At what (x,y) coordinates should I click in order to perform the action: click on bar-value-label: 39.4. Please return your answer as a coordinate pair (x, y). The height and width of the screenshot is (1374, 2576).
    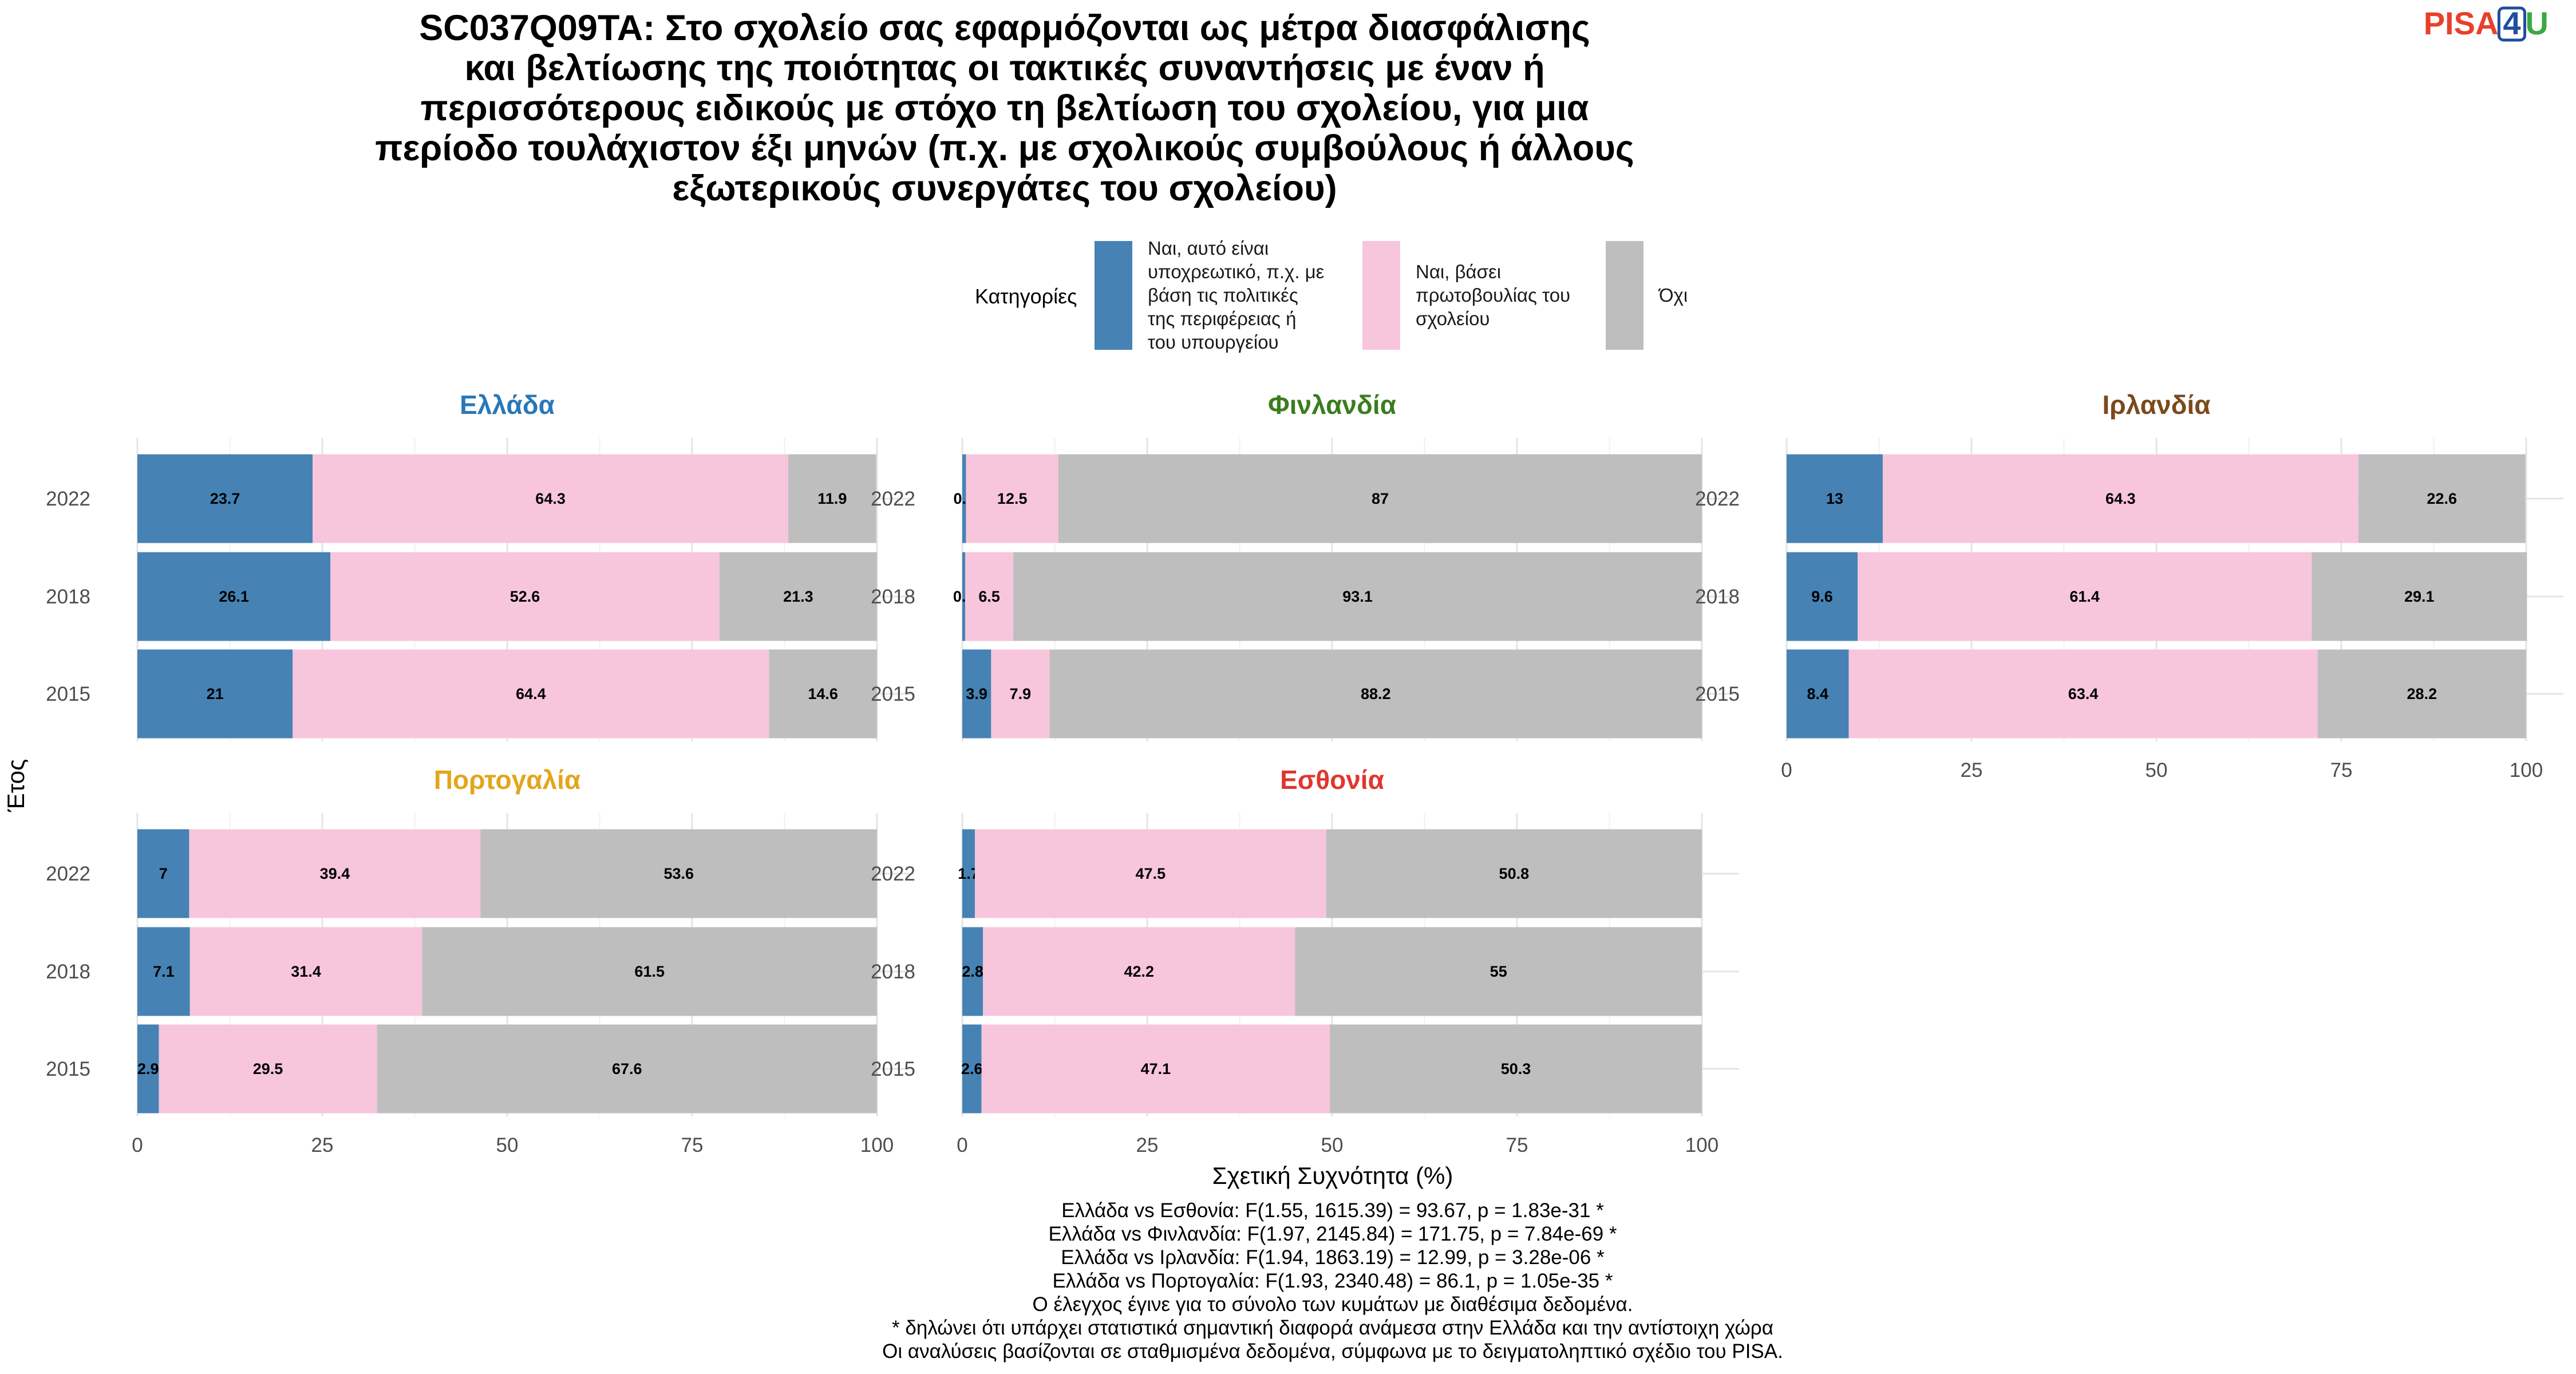
    Looking at the image, I should click on (335, 873).